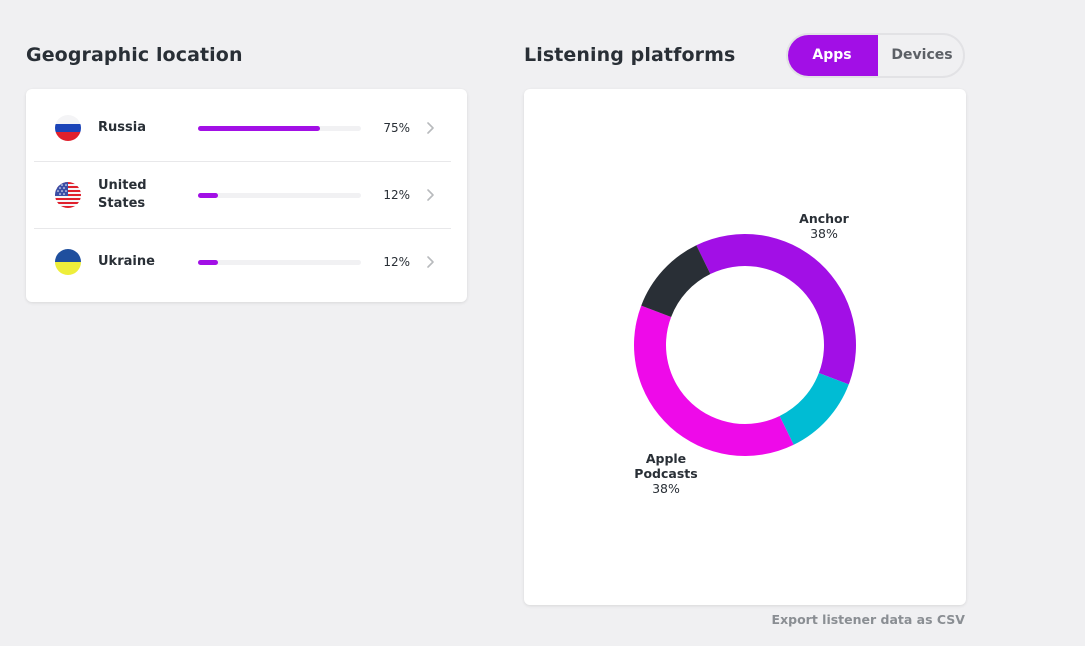  Describe the element at coordinates (714, 381) in the screenshot. I see `slice-apple-podcasts` at that location.